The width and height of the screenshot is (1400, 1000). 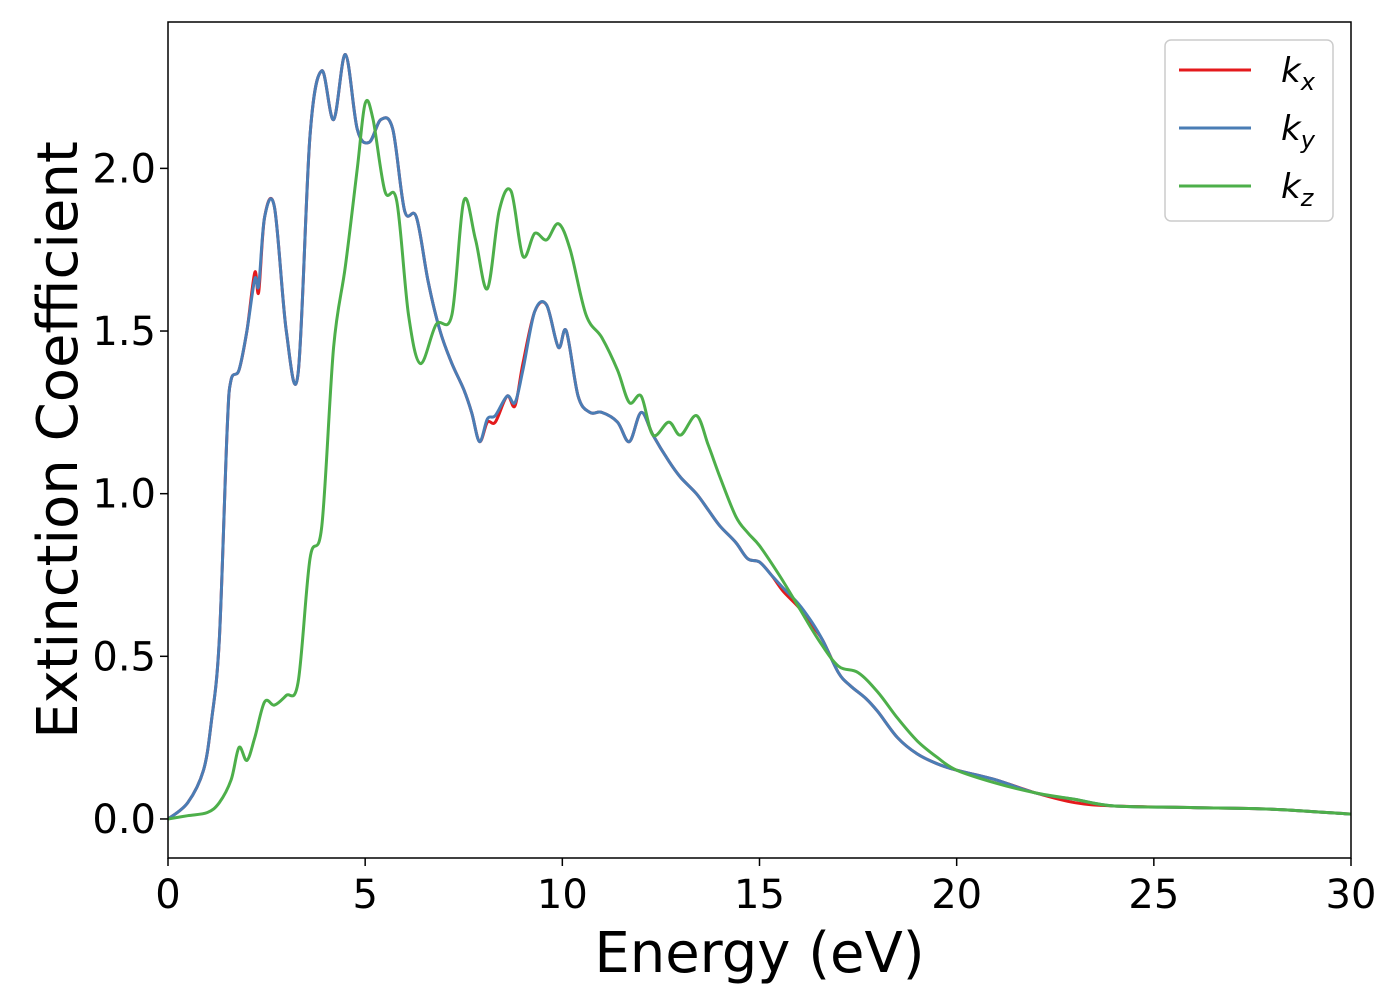 I want to click on y-tick-label: 0.0, so click(x=124, y=820).